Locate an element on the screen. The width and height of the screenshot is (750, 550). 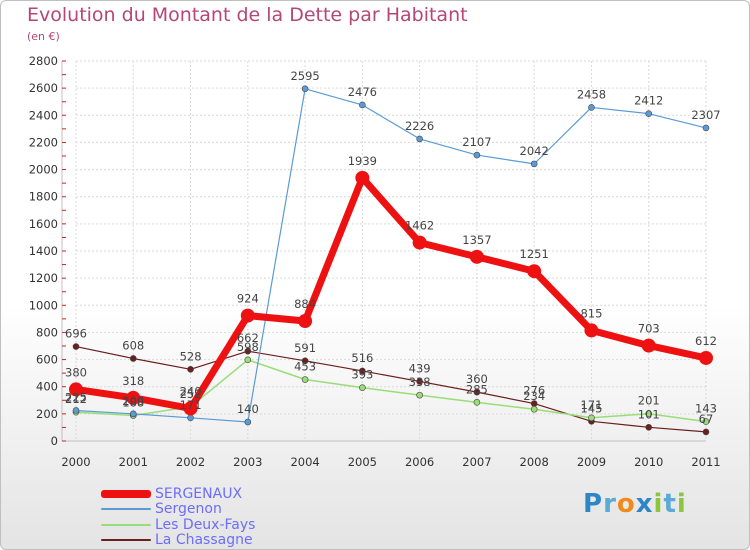
series-les-deux-fays is located at coordinates (391, 390).